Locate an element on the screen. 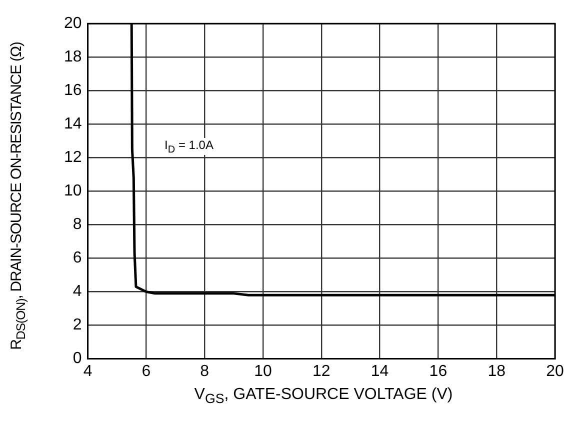  x-tick-label: 20 is located at coordinates (555, 371).